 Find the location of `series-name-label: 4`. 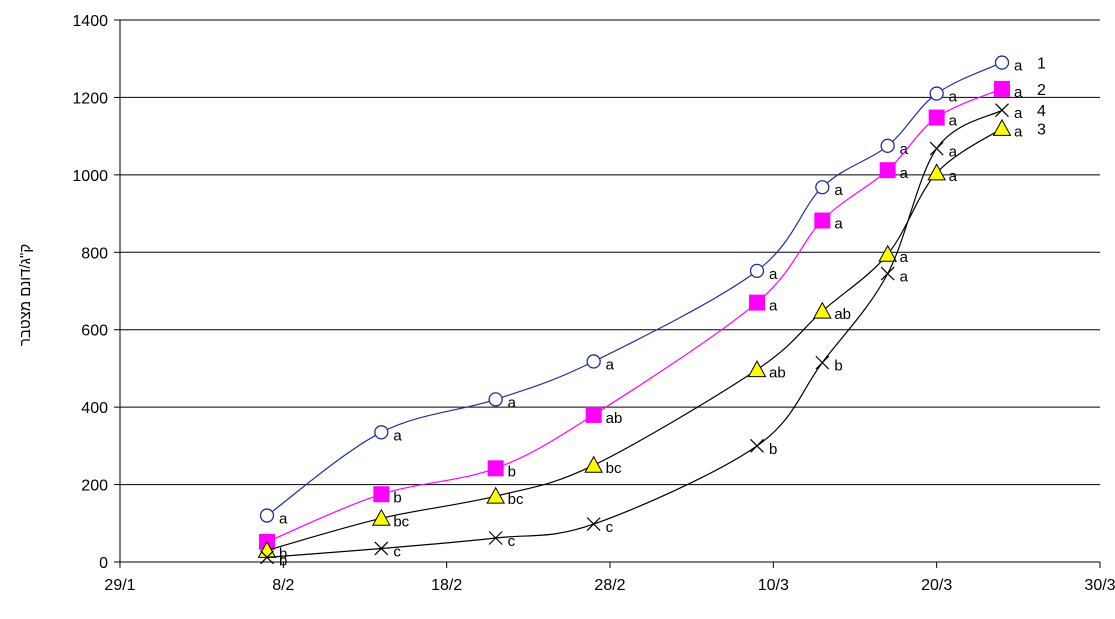

series-name-label: 4 is located at coordinates (1041, 111).